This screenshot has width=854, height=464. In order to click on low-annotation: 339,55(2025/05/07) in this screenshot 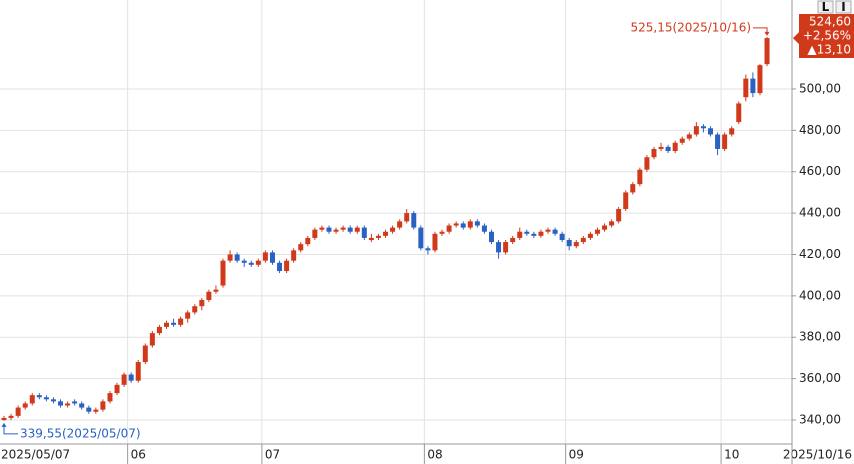, I will do `click(80, 433)`.